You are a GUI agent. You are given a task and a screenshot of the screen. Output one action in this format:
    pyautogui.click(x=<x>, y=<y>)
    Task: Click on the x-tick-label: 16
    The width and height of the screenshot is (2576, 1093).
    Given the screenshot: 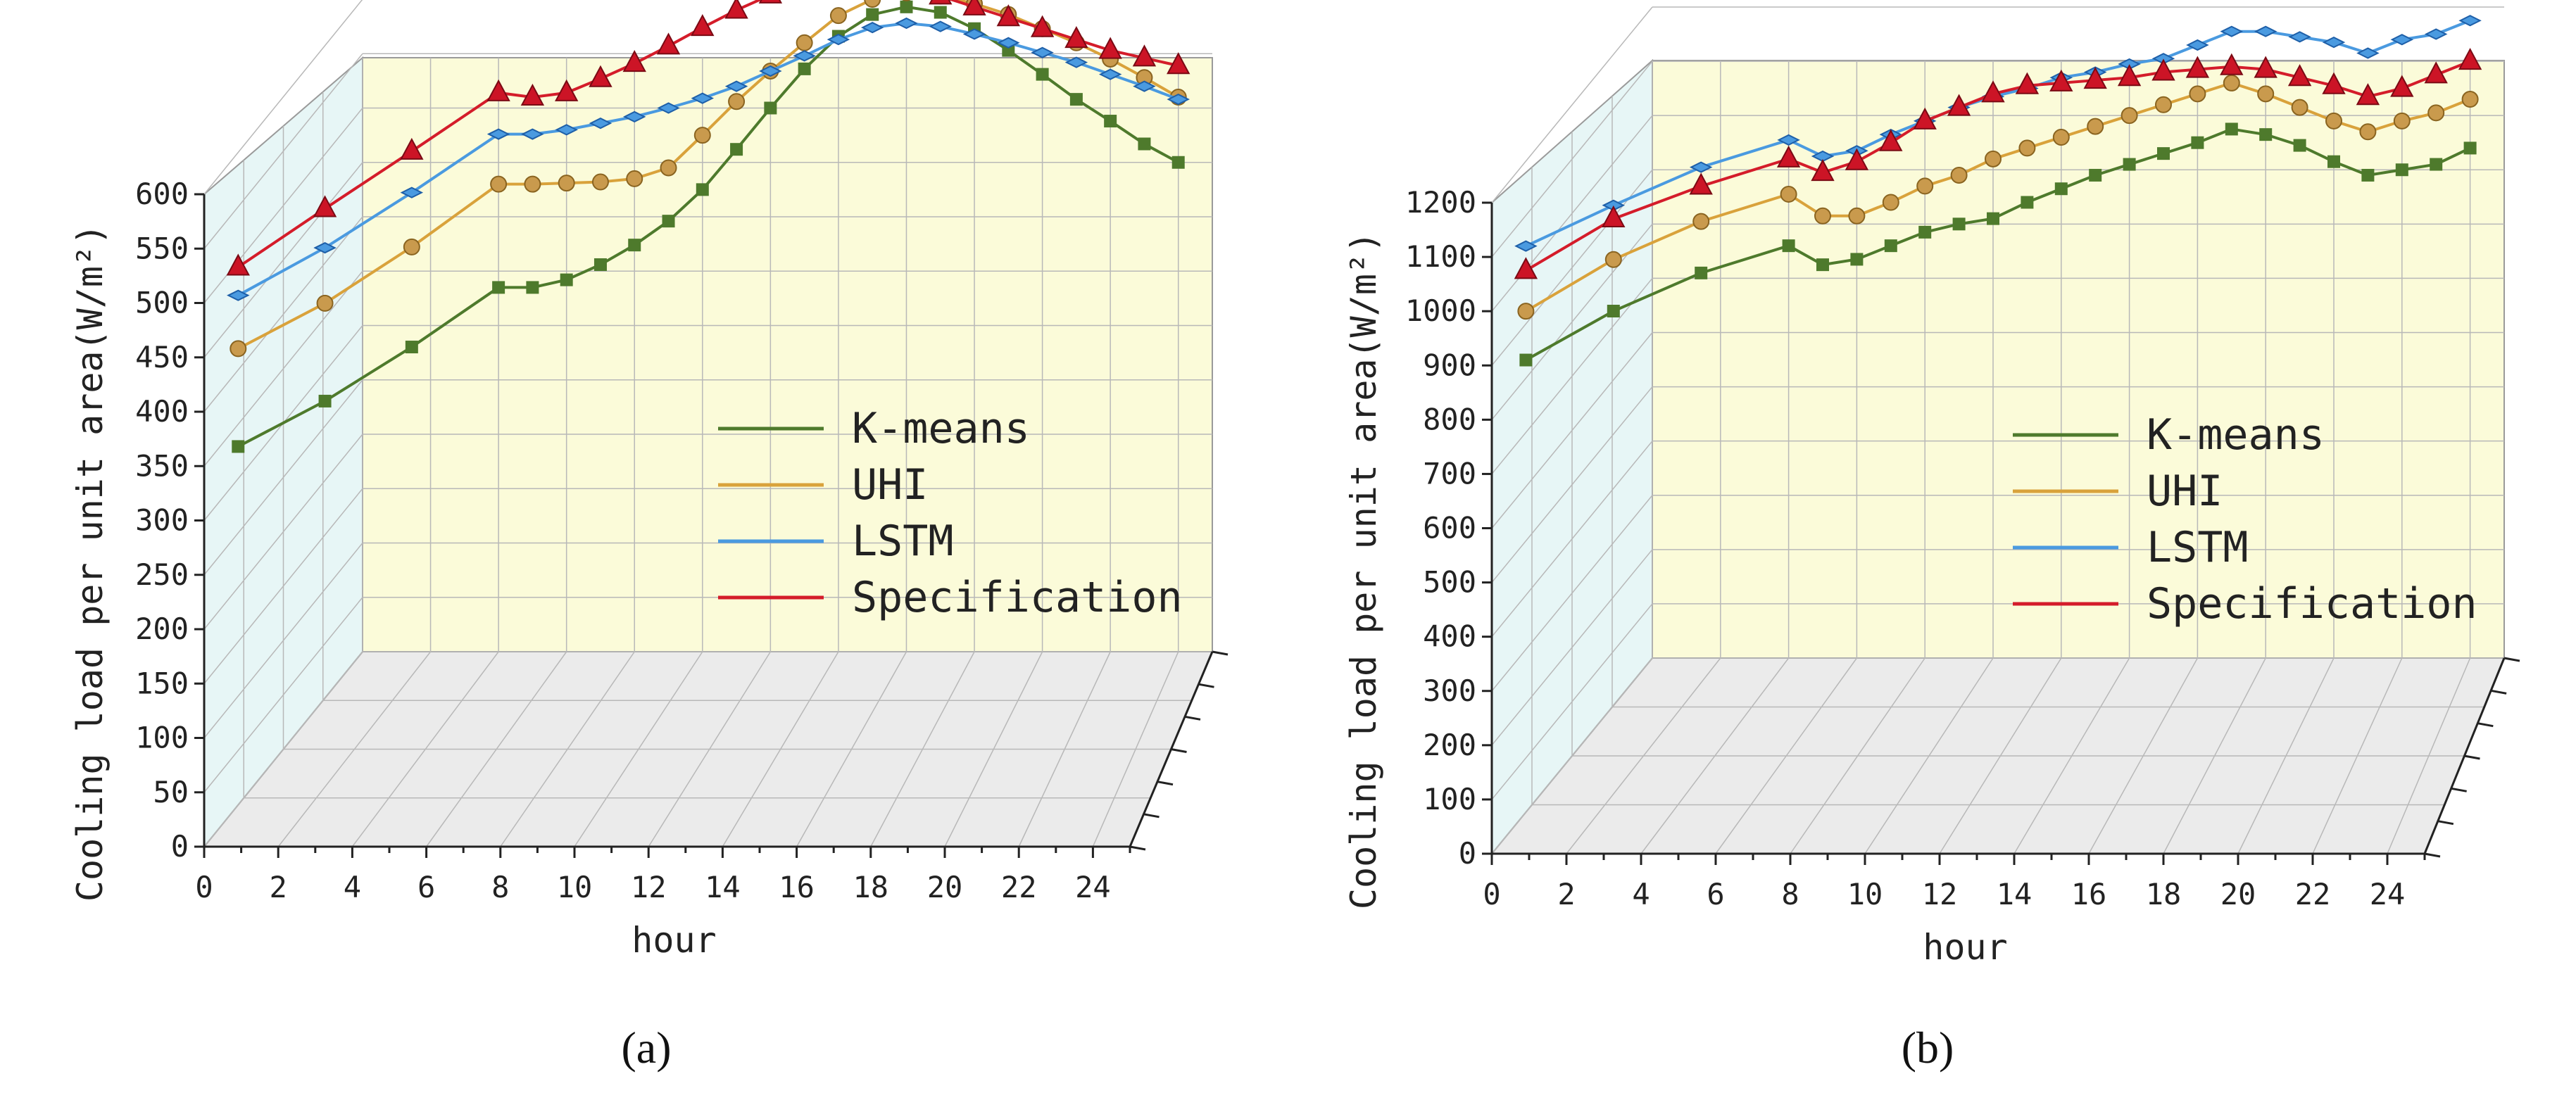 What is the action you would take?
    pyautogui.click(x=797, y=887)
    